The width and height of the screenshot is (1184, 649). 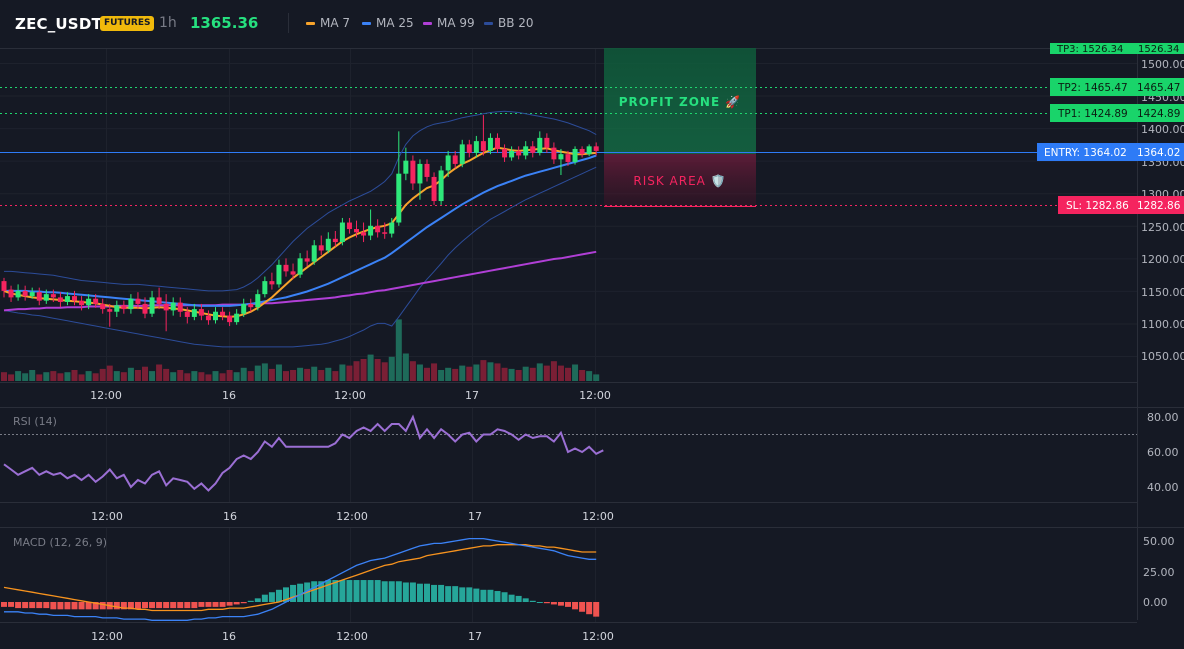 What do you see at coordinates (303, 453) in the screenshot?
I see `rsi-series` at bounding box center [303, 453].